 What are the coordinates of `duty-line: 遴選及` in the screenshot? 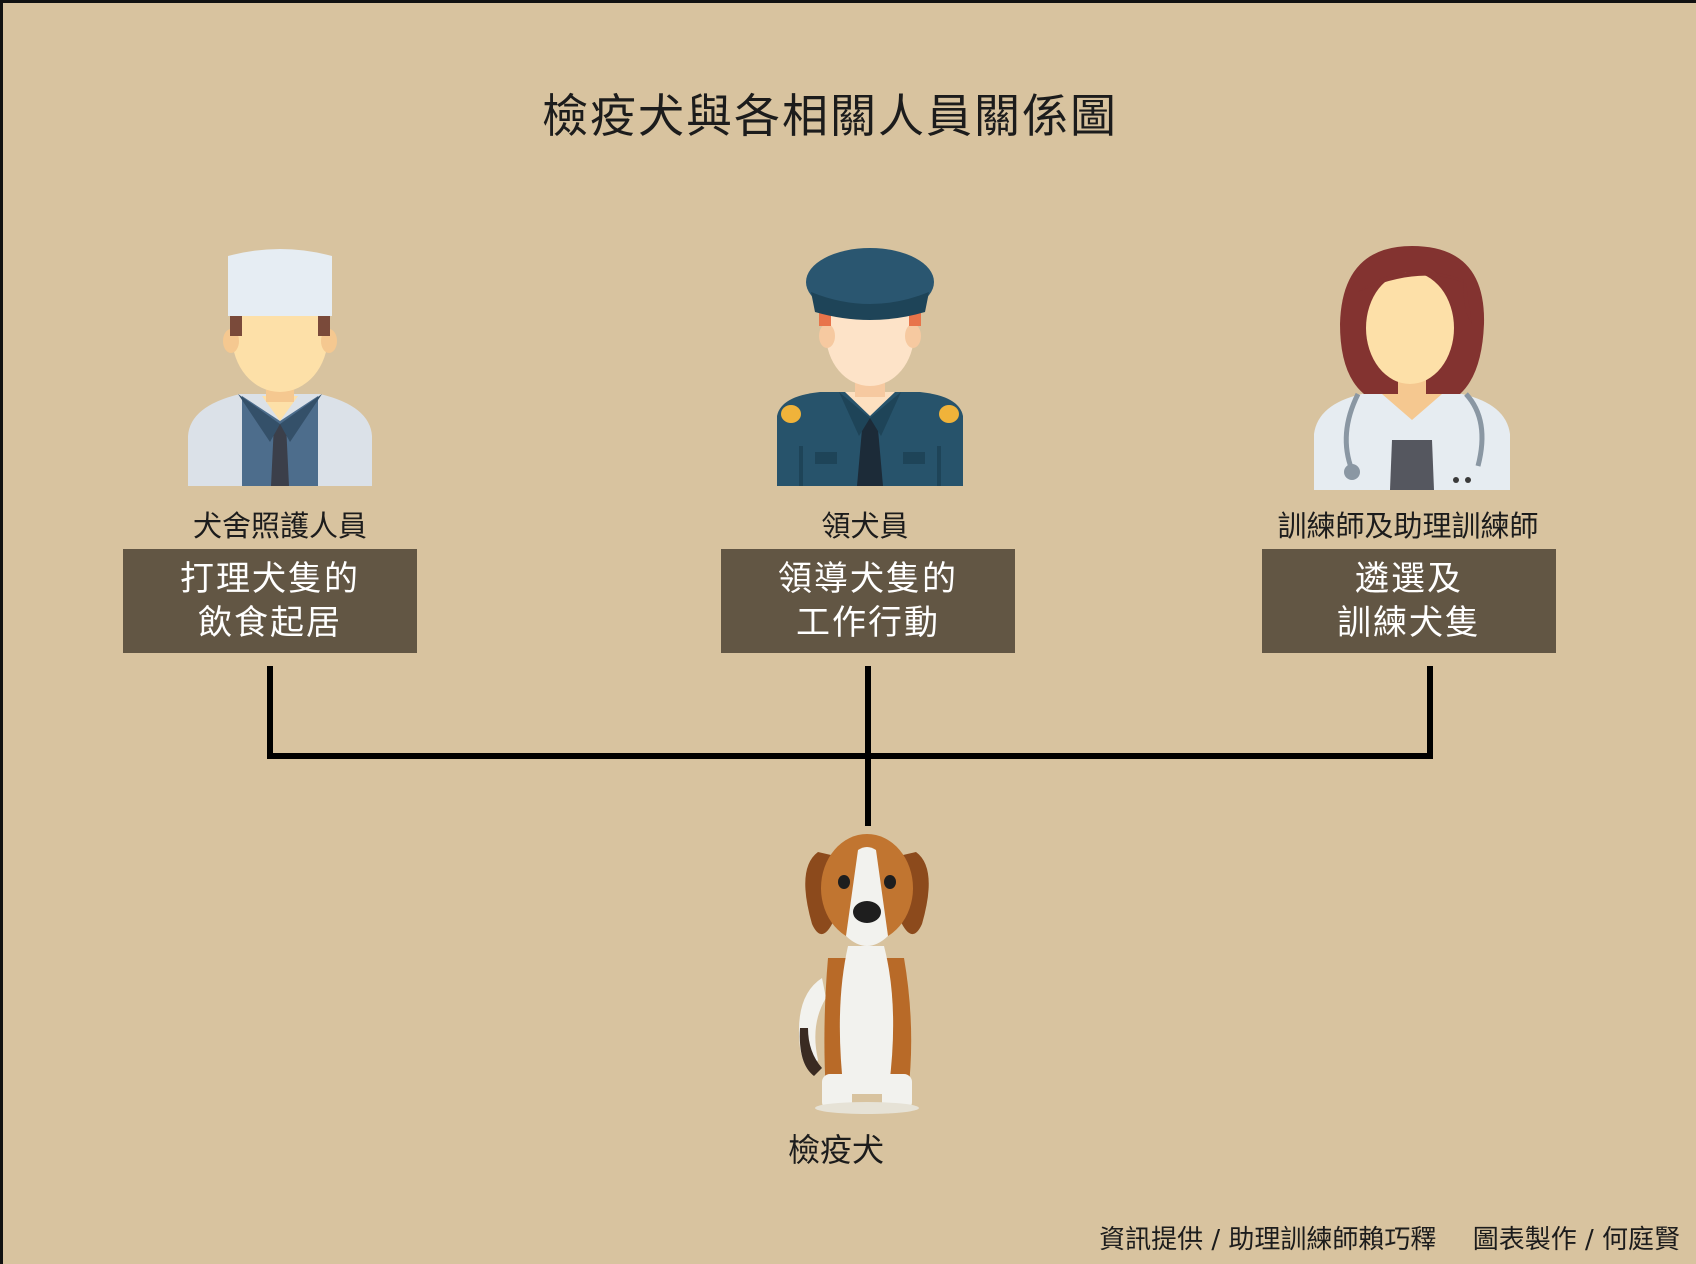 It's located at (1409, 579).